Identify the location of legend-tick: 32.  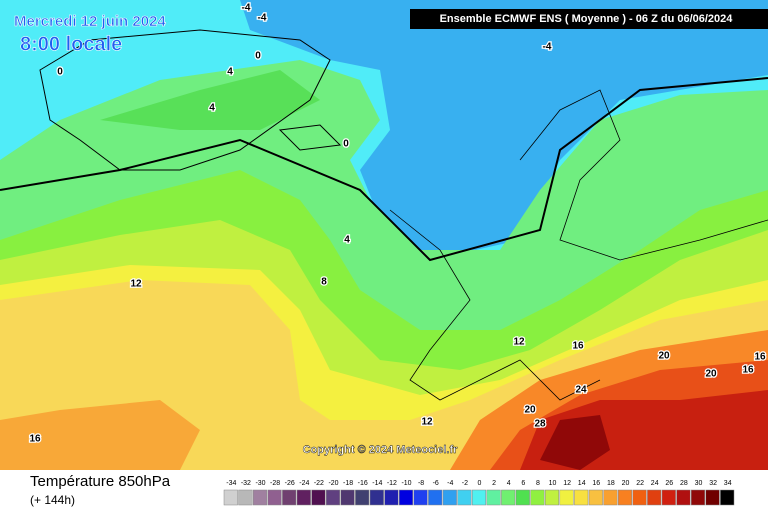
(713, 483).